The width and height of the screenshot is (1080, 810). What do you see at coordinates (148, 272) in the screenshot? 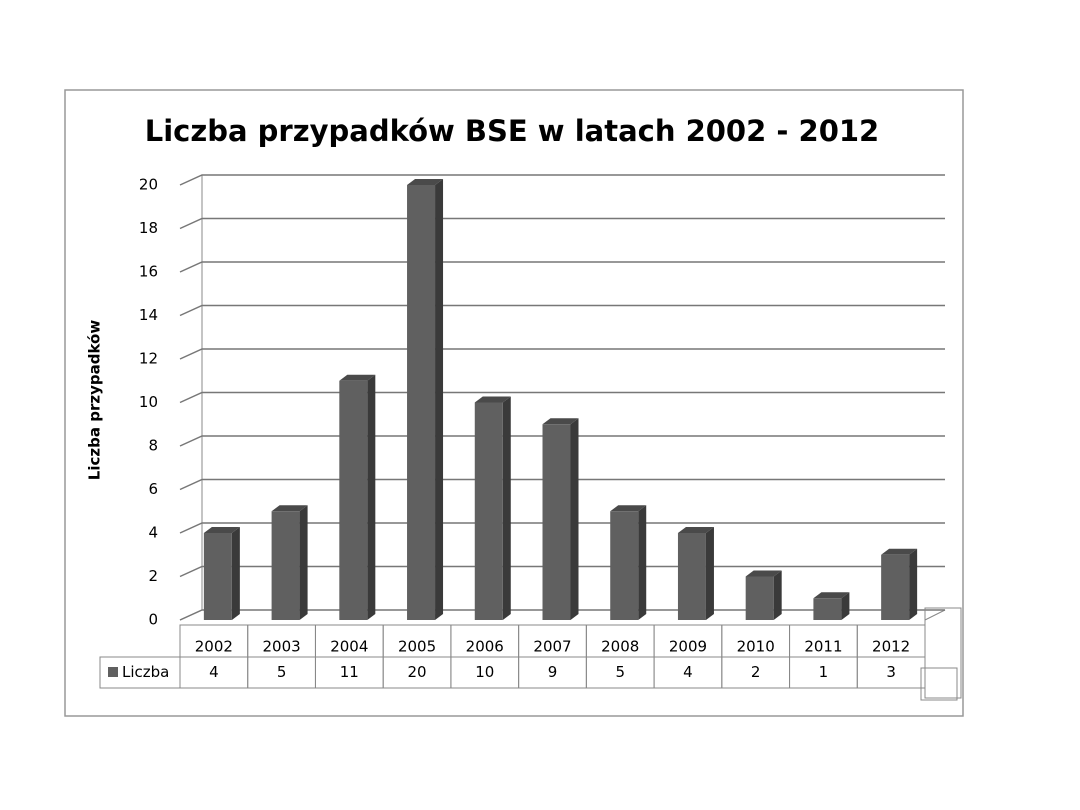
I see `y-tick-label: 16` at bounding box center [148, 272].